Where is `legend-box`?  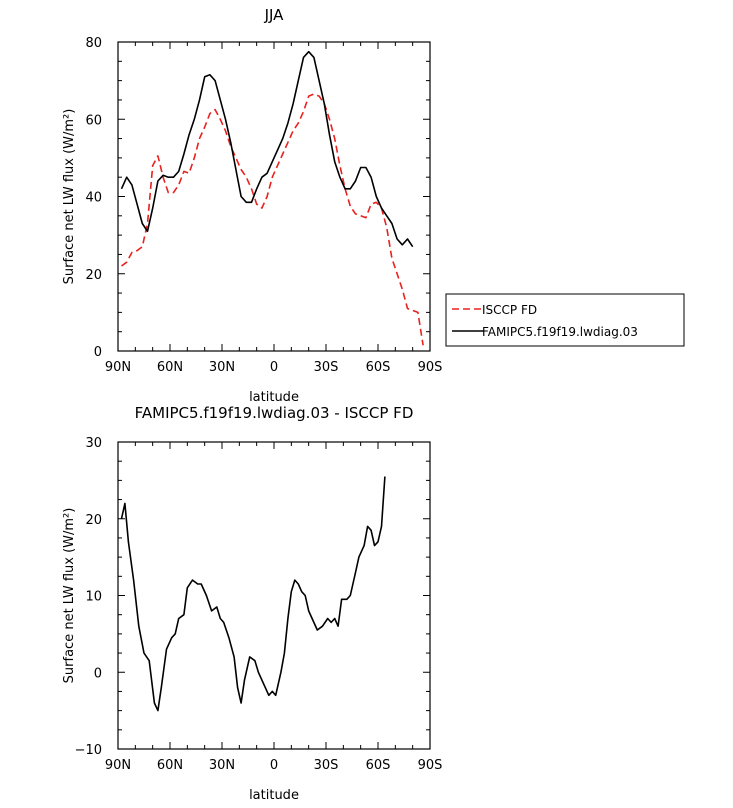
legend-box is located at coordinates (565, 320).